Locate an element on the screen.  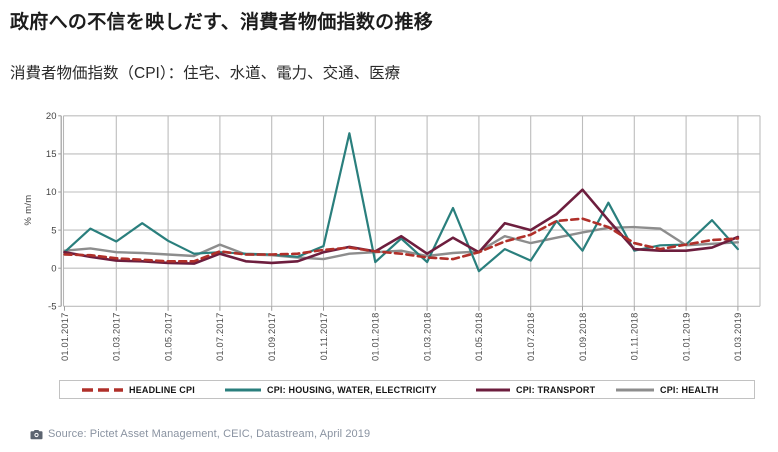
legend-label: HEADLINE CPI is located at coordinates (162, 389).